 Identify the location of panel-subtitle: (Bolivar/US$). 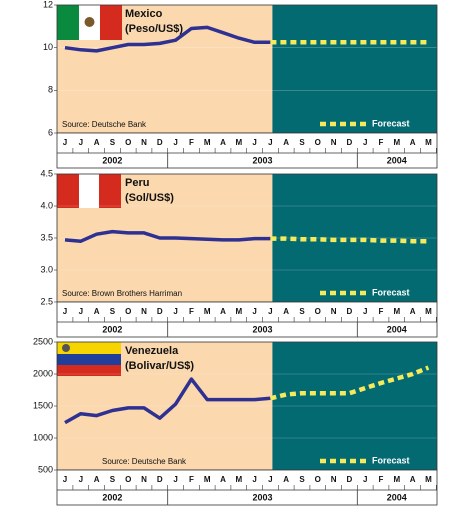
(159, 366).